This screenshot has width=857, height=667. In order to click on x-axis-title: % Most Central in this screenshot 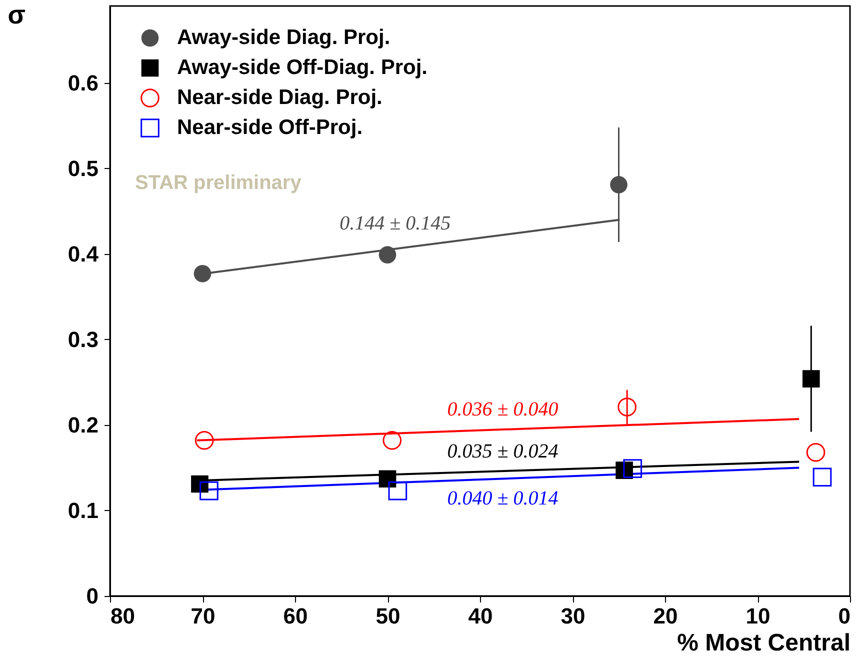, I will do `click(763, 643)`.